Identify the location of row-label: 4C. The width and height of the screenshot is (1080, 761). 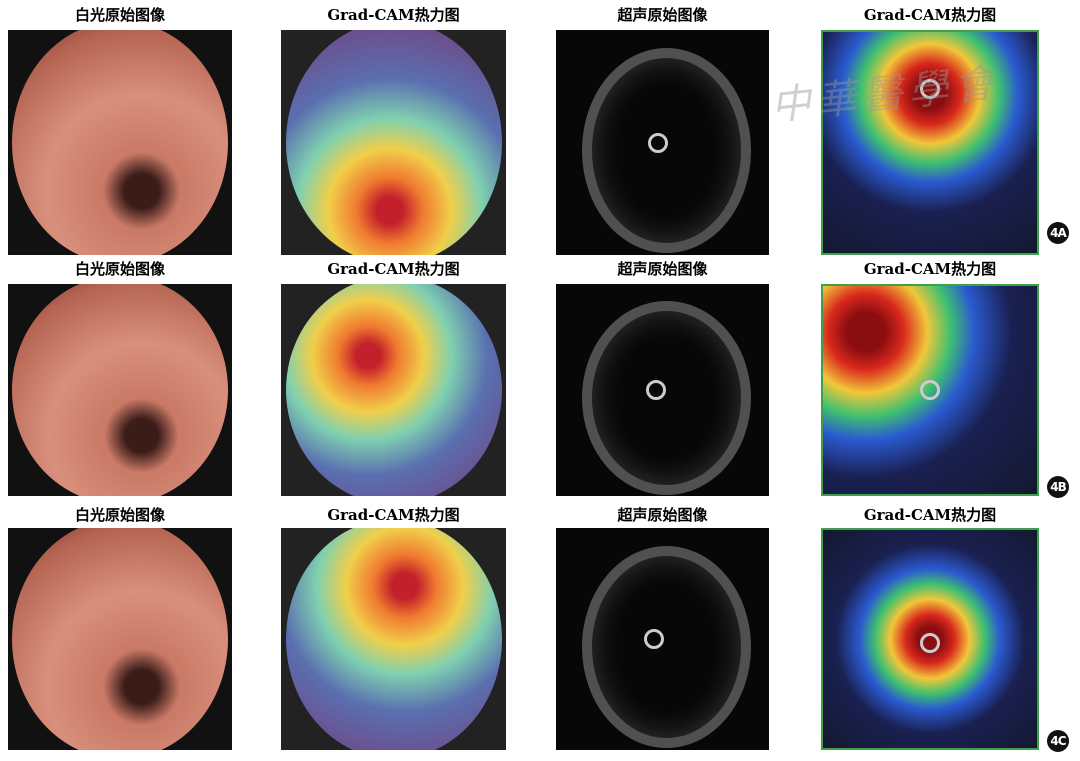
(1058, 741).